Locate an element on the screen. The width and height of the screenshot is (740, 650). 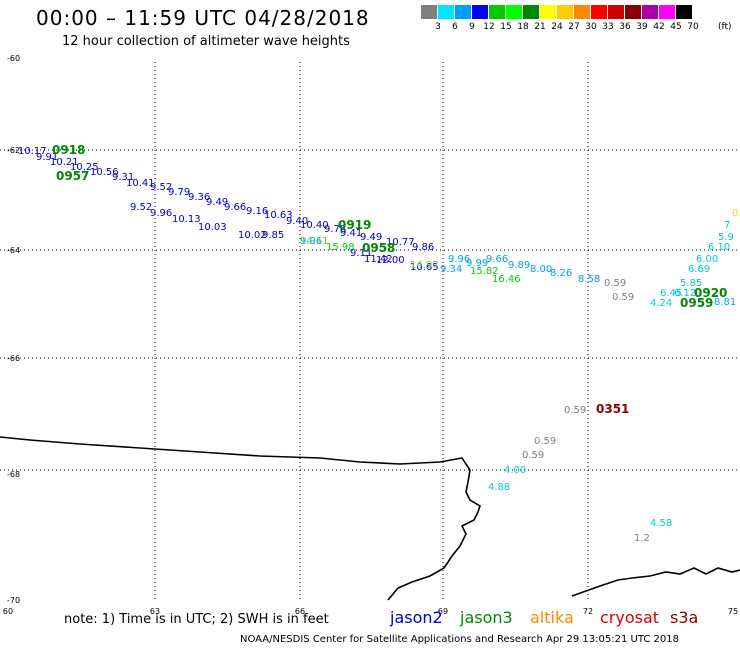
swh-value: 9.34 is located at coordinates (451, 269).